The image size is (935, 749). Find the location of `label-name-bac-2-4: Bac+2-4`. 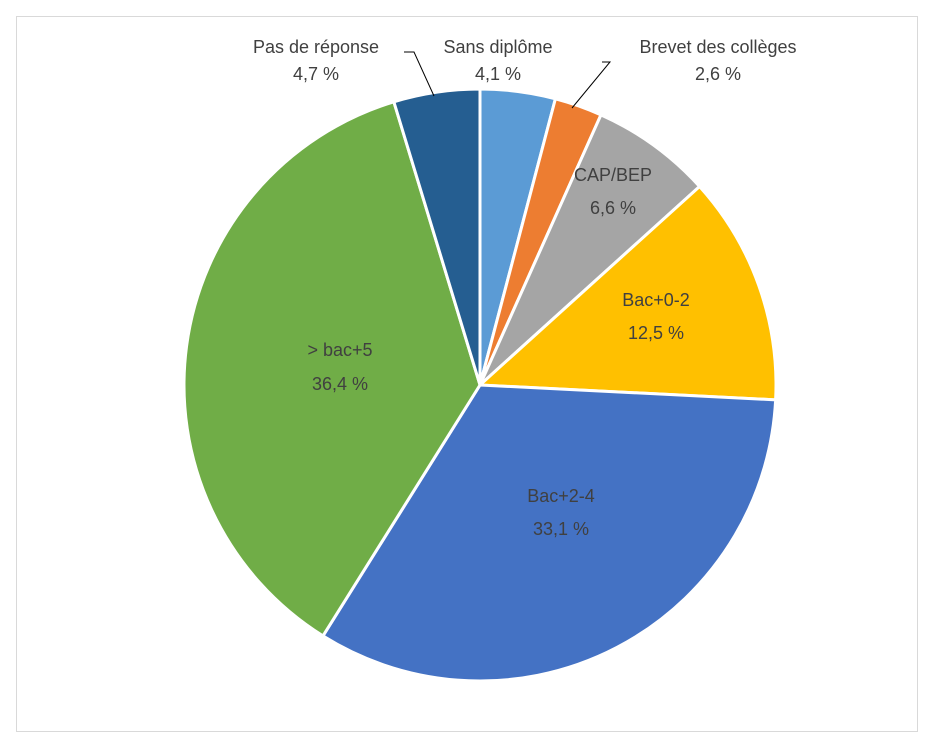

label-name-bac-2-4: Bac+2-4 is located at coordinates (561, 496).